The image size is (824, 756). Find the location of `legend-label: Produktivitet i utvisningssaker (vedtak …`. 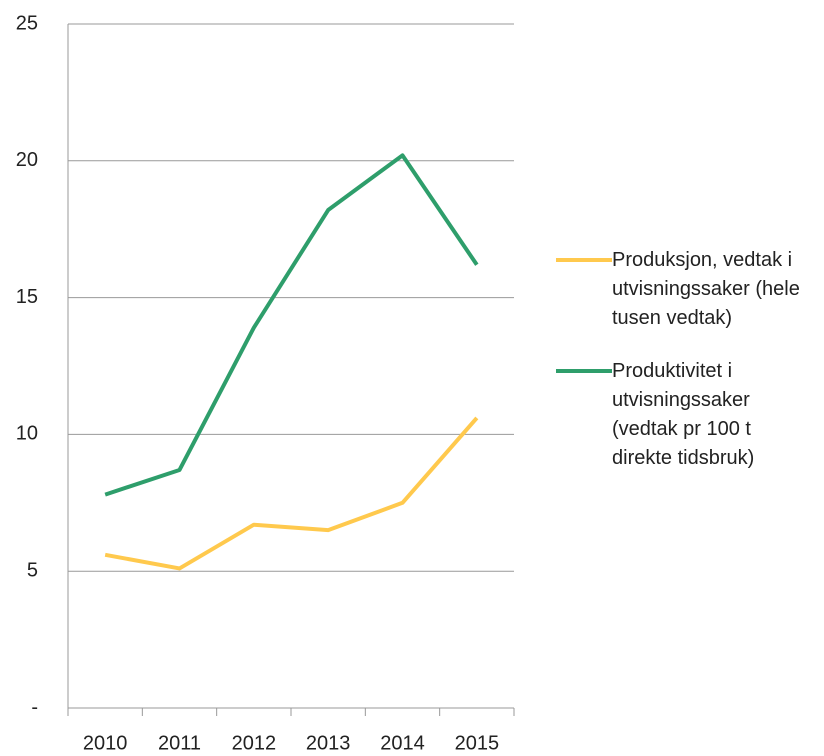

legend-label: Produktivitet i utvisningssaker (vedtak … is located at coordinates (683, 414).